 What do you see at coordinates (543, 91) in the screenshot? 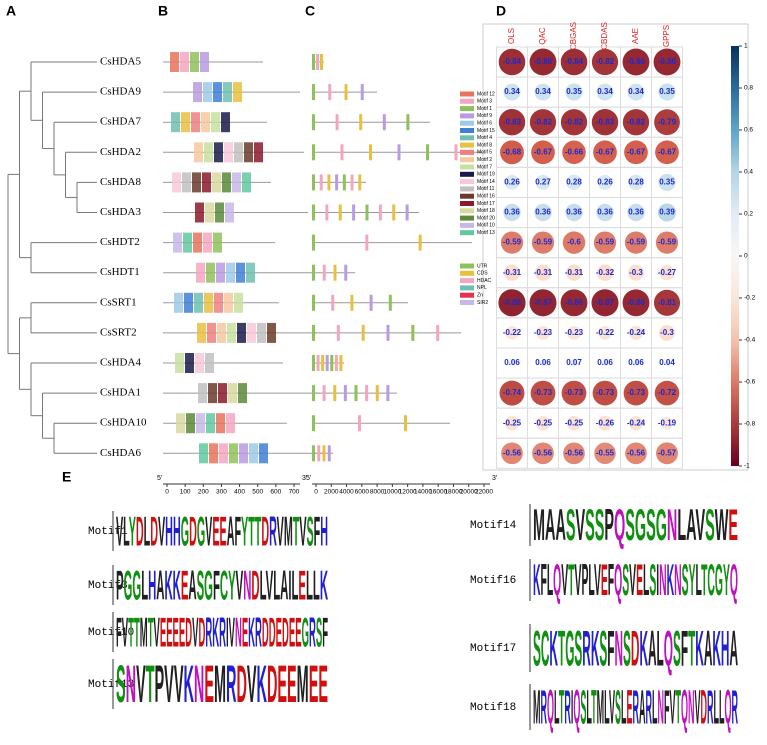
I see `correlation-value: 0.34` at bounding box center [543, 91].